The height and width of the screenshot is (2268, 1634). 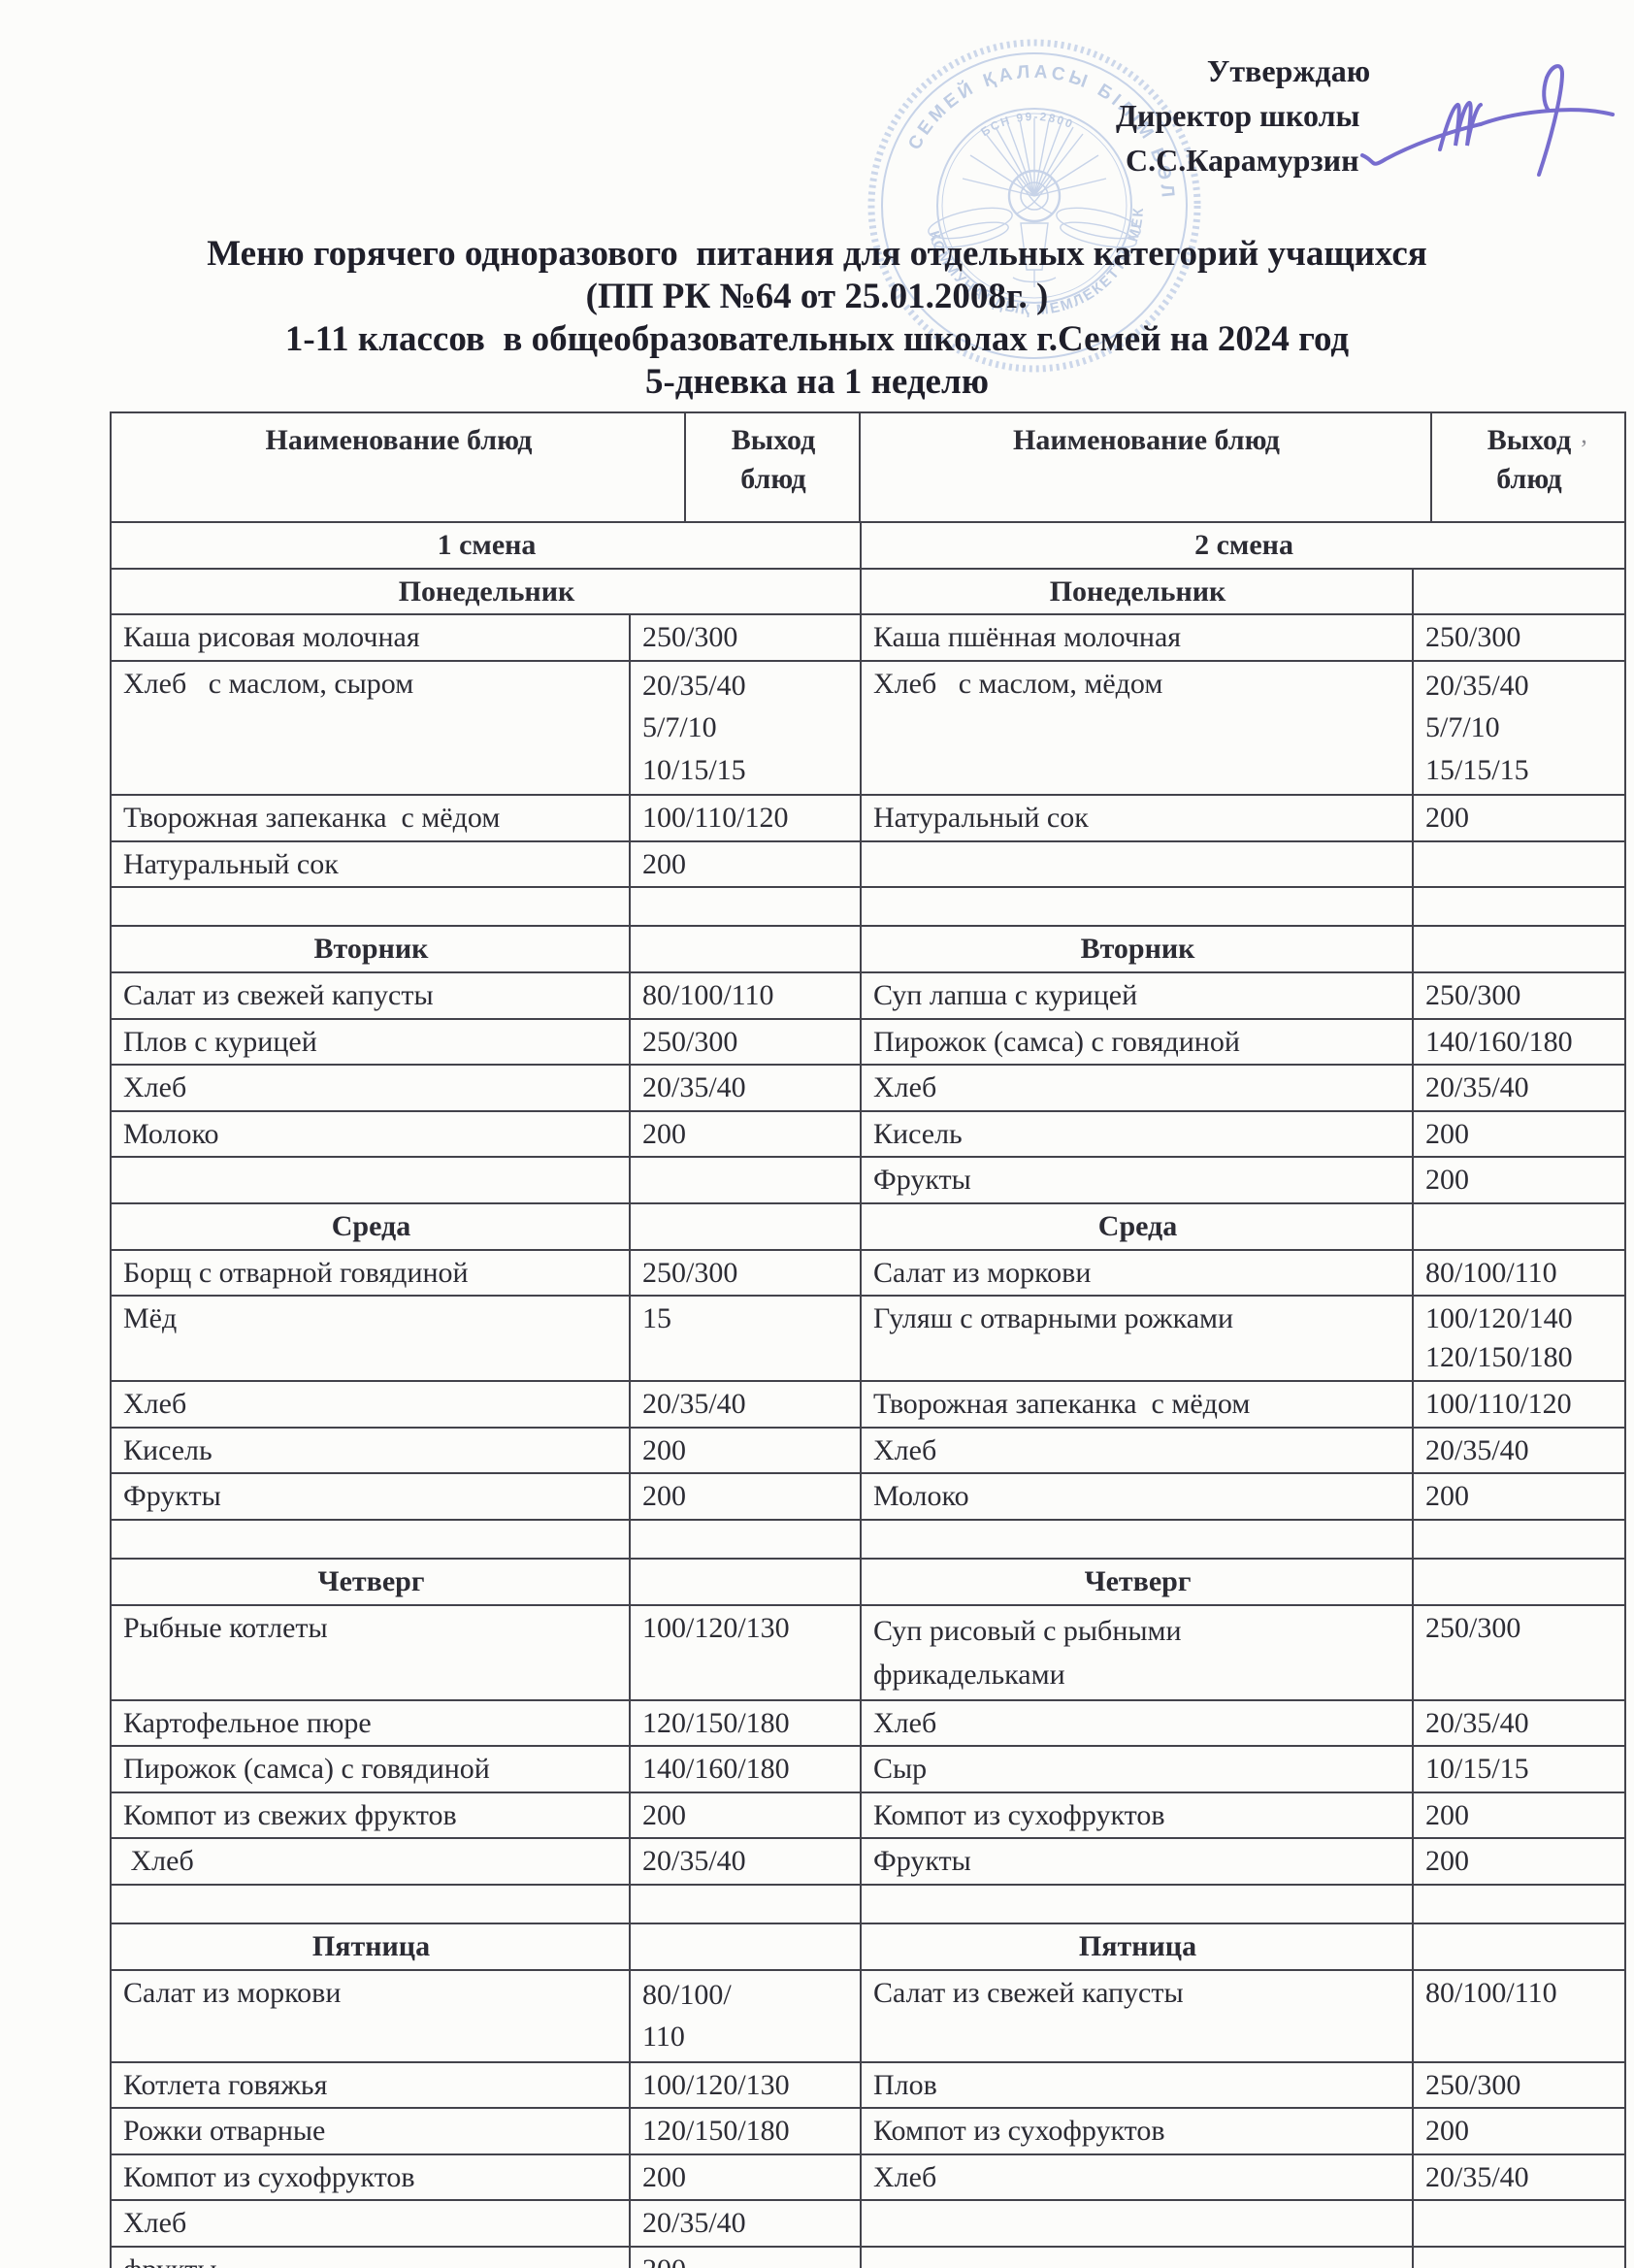 I want to click on dish-cell: Компот из сухофруктов, so click(x=1137, y=2131).